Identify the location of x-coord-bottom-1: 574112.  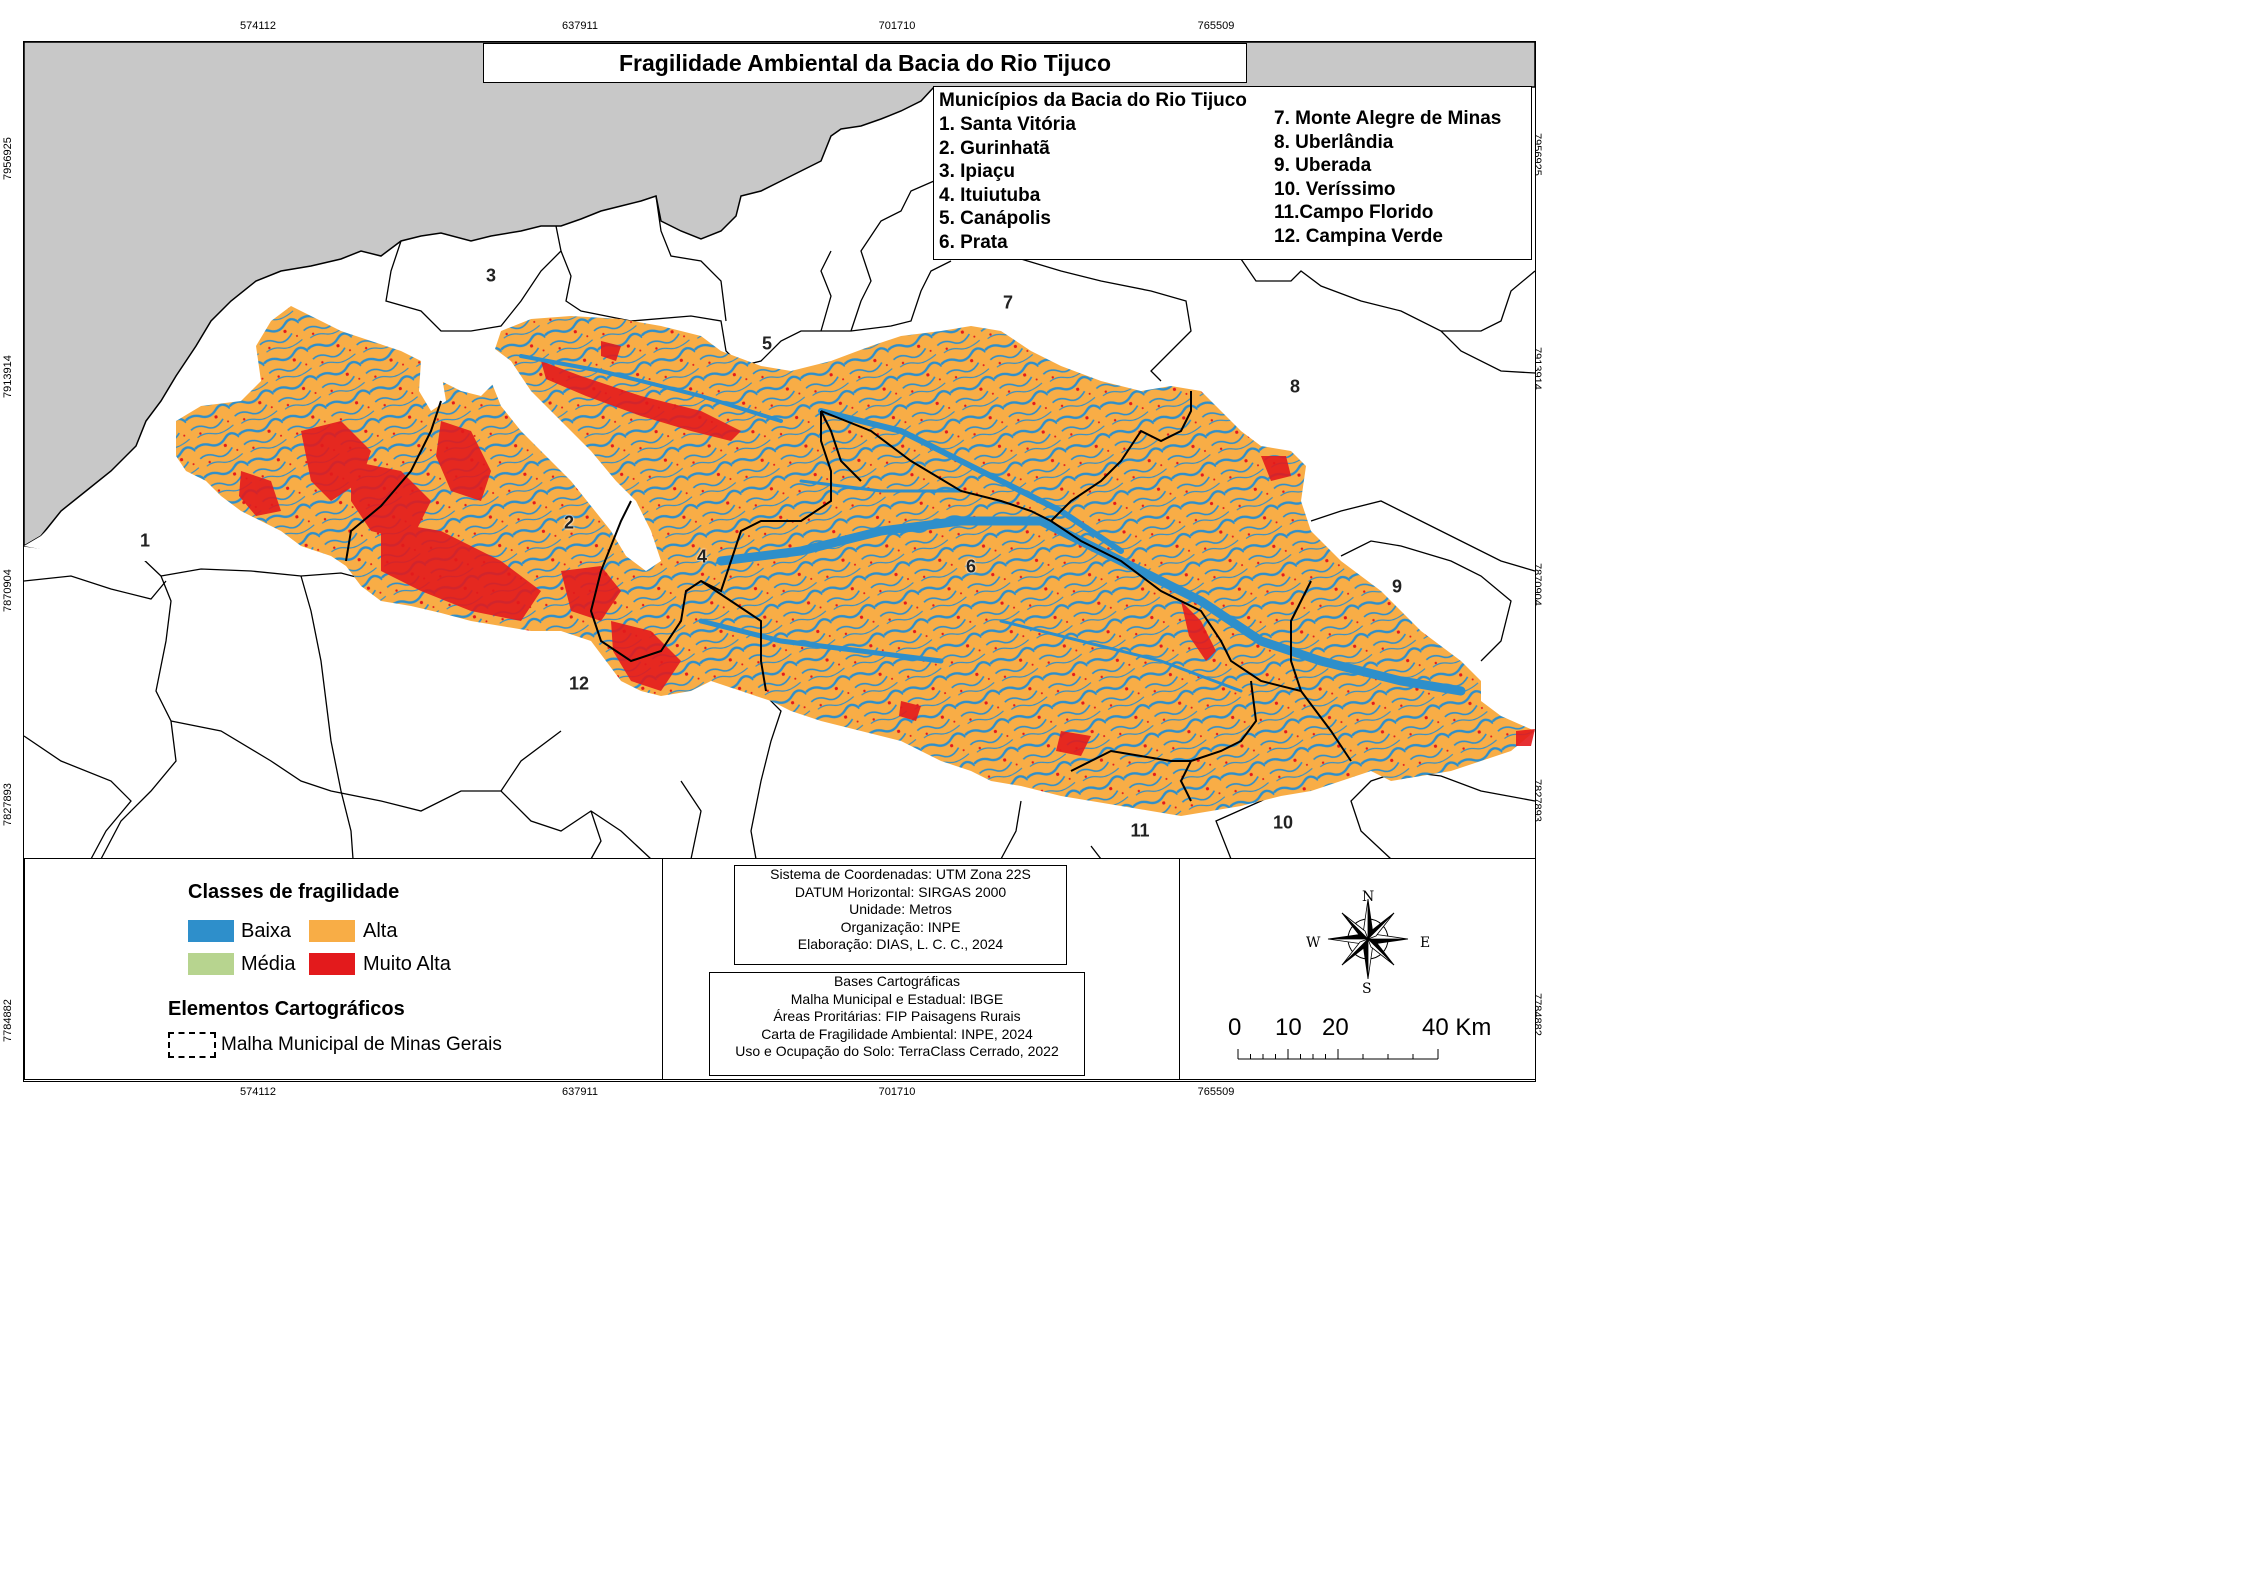
(258, 1092).